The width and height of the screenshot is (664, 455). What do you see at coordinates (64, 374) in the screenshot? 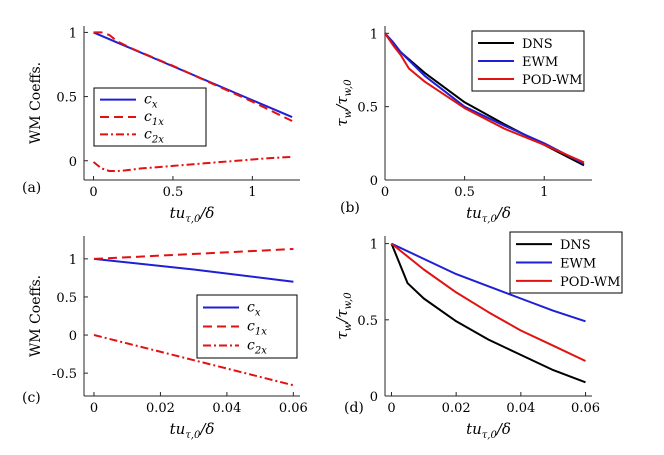
I see `y-tick-label: -0.5` at bounding box center [64, 374].